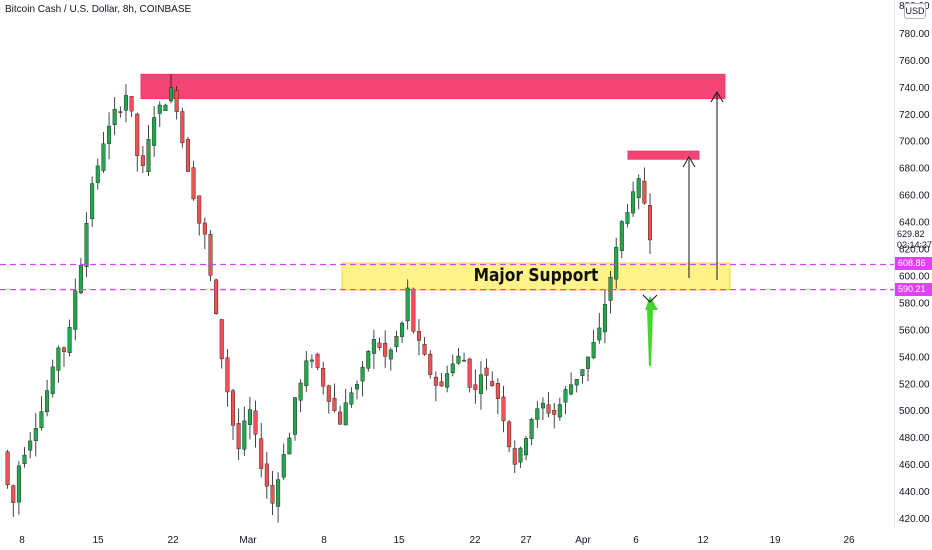 Image resolution: width=932 pixels, height=550 pixels. I want to click on price-tick-label: 620.00, so click(914, 250).